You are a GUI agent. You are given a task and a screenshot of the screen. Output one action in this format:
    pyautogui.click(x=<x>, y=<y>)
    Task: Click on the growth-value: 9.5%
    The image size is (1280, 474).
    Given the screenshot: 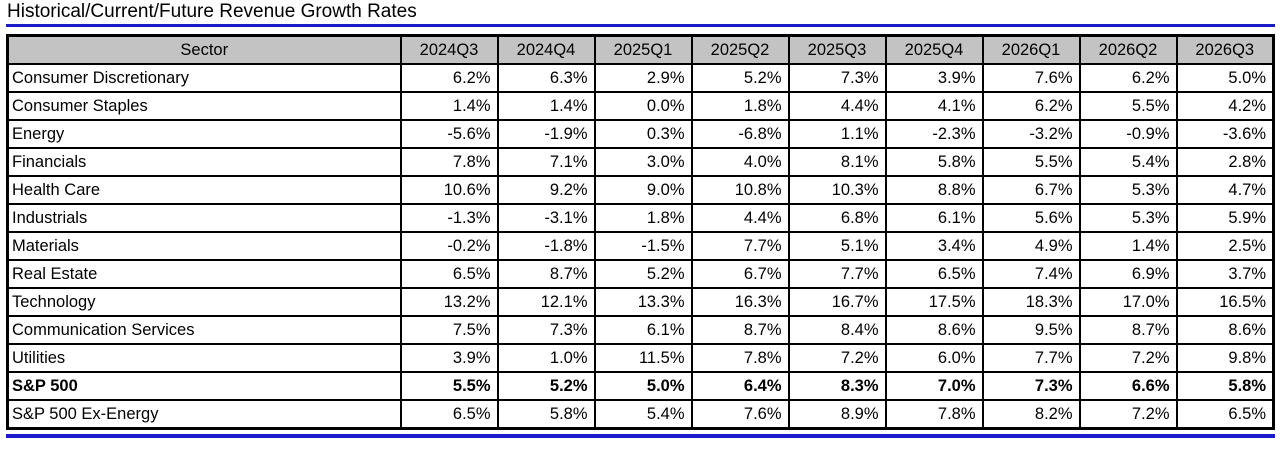 What is the action you would take?
    pyautogui.click(x=1031, y=330)
    